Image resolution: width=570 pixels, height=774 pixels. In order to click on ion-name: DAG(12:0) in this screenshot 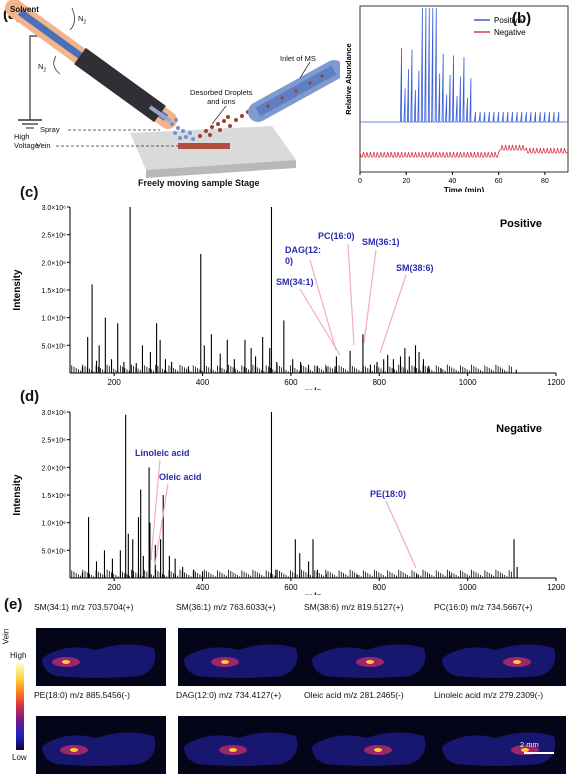, I will do `click(196, 695)`.